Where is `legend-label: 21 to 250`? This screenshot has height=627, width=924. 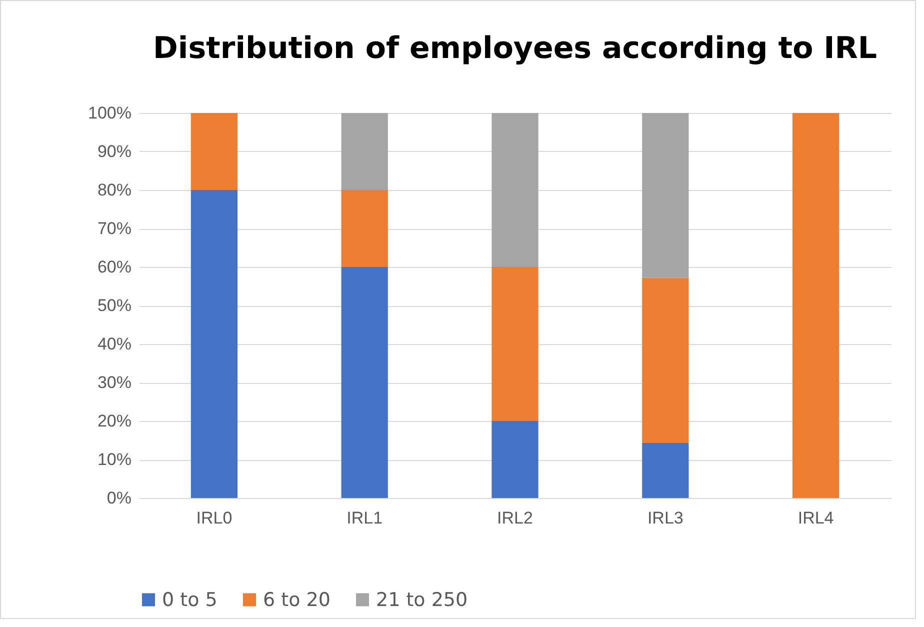
legend-label: 21 to 250 is located at coordinates (422, 599).